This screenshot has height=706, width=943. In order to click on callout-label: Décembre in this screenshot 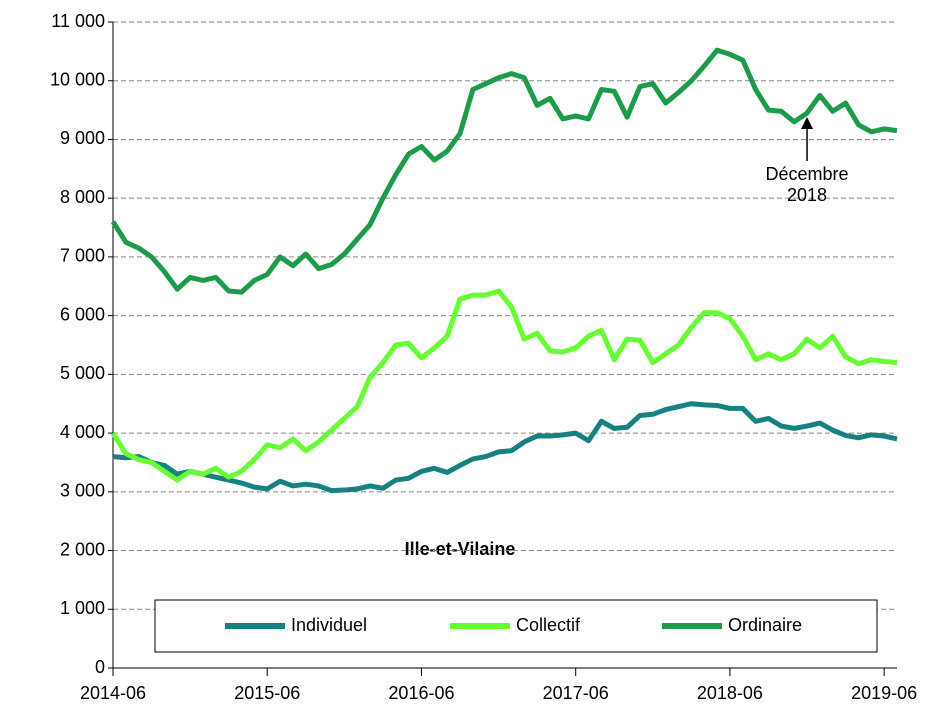, I will do `click(807, 174)`.